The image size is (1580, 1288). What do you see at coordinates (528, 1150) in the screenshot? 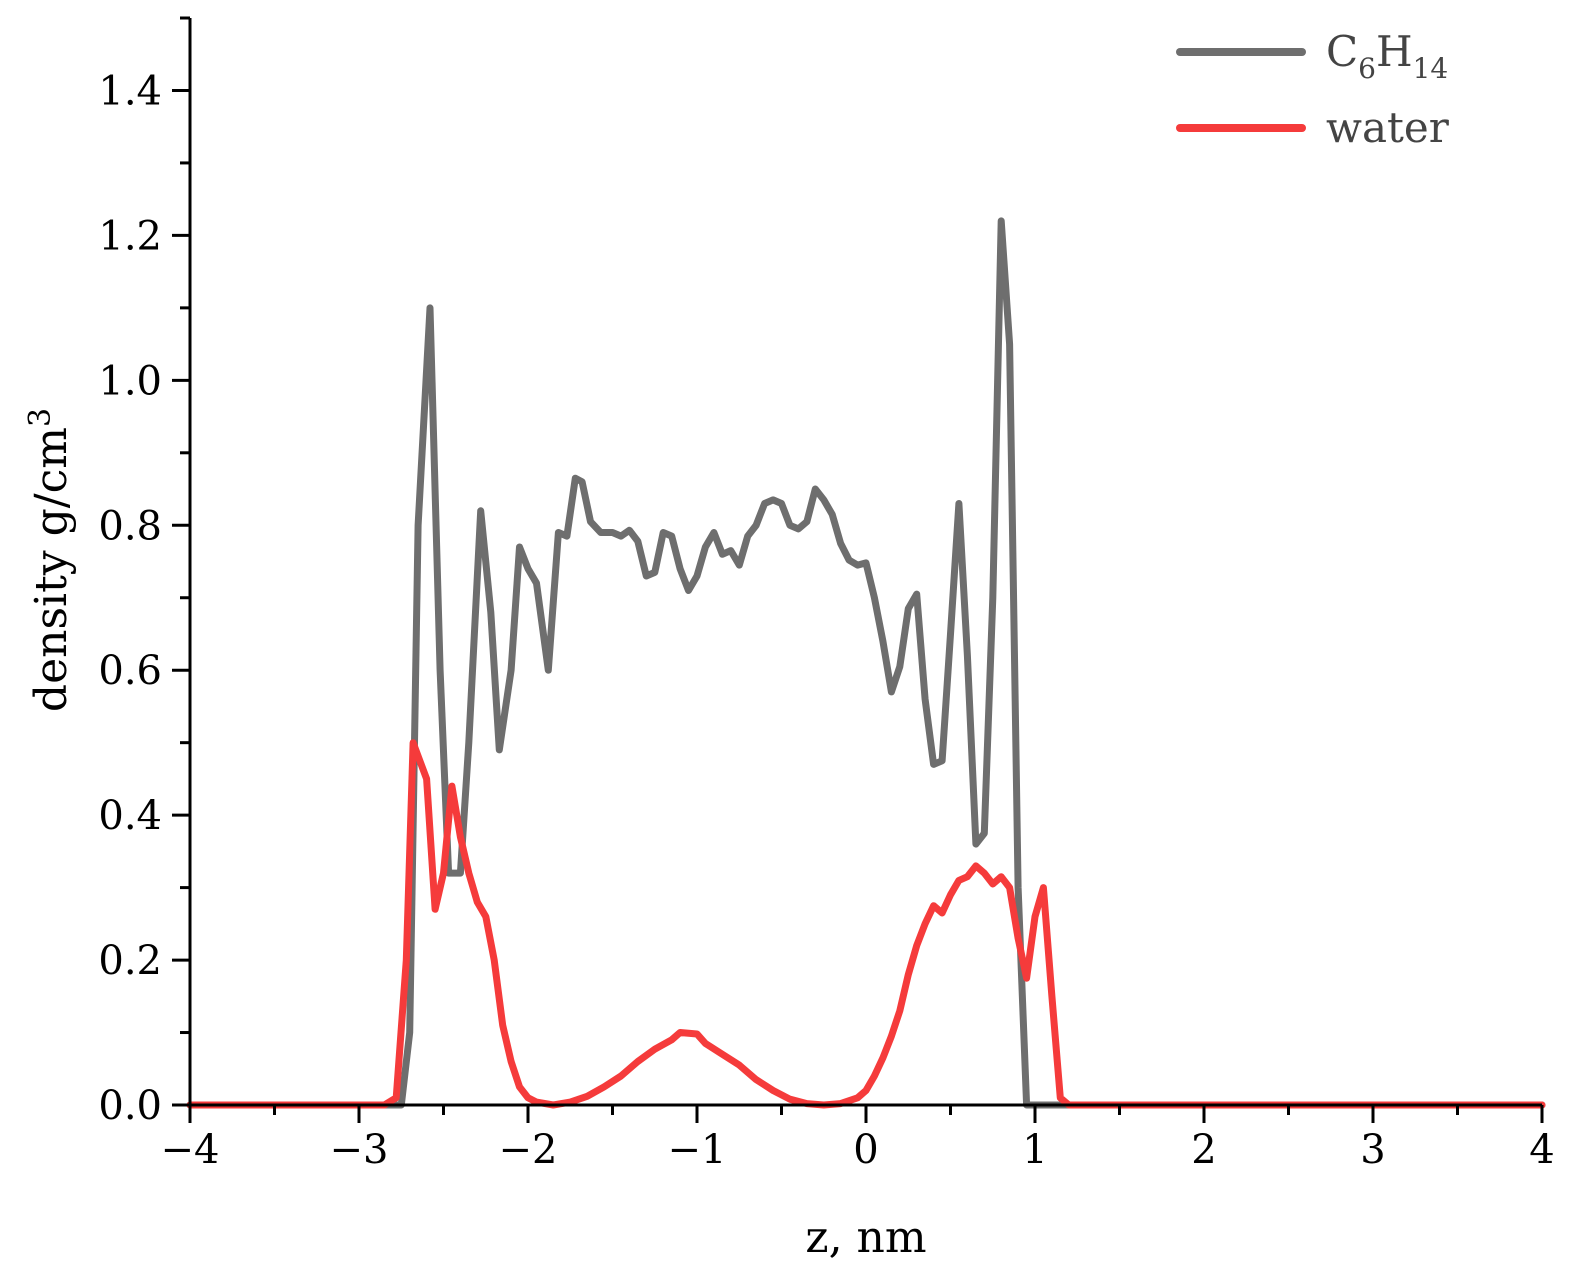
I see `x-tick-label: −2` at bounding box center [528, 1150].